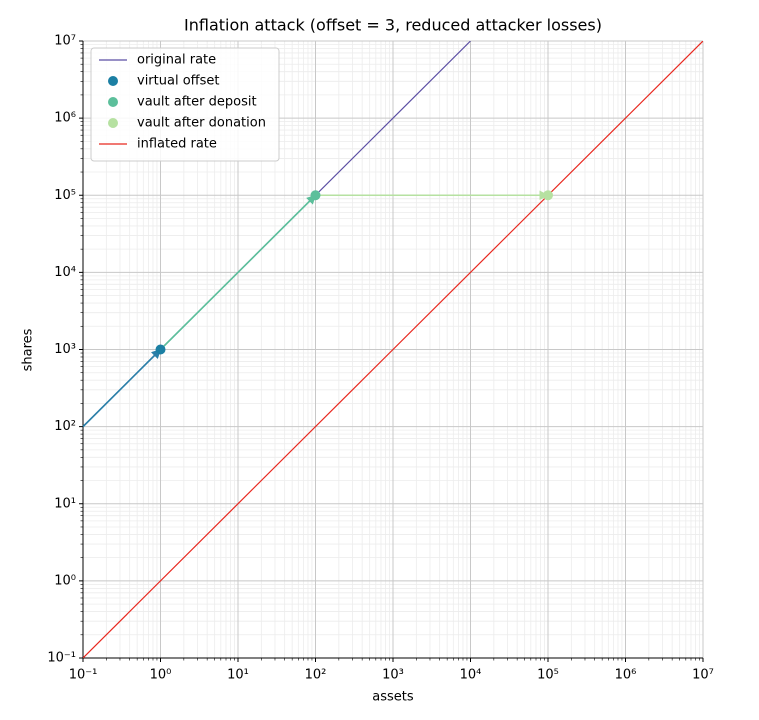  Describe the element at coordinates (65, 118) in the screenshot. I see `y-tick-label: 10⁶` at that location.